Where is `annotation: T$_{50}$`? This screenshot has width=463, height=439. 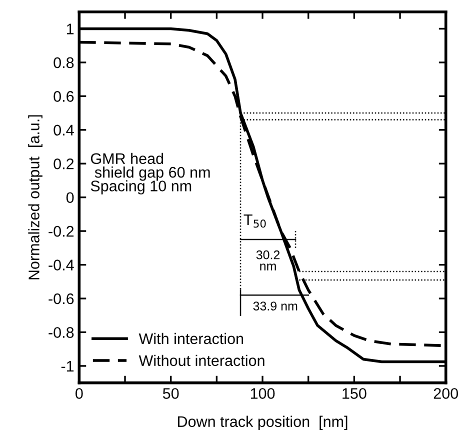 annotation: T$_{50}$ is located at coordinates (255, 221).